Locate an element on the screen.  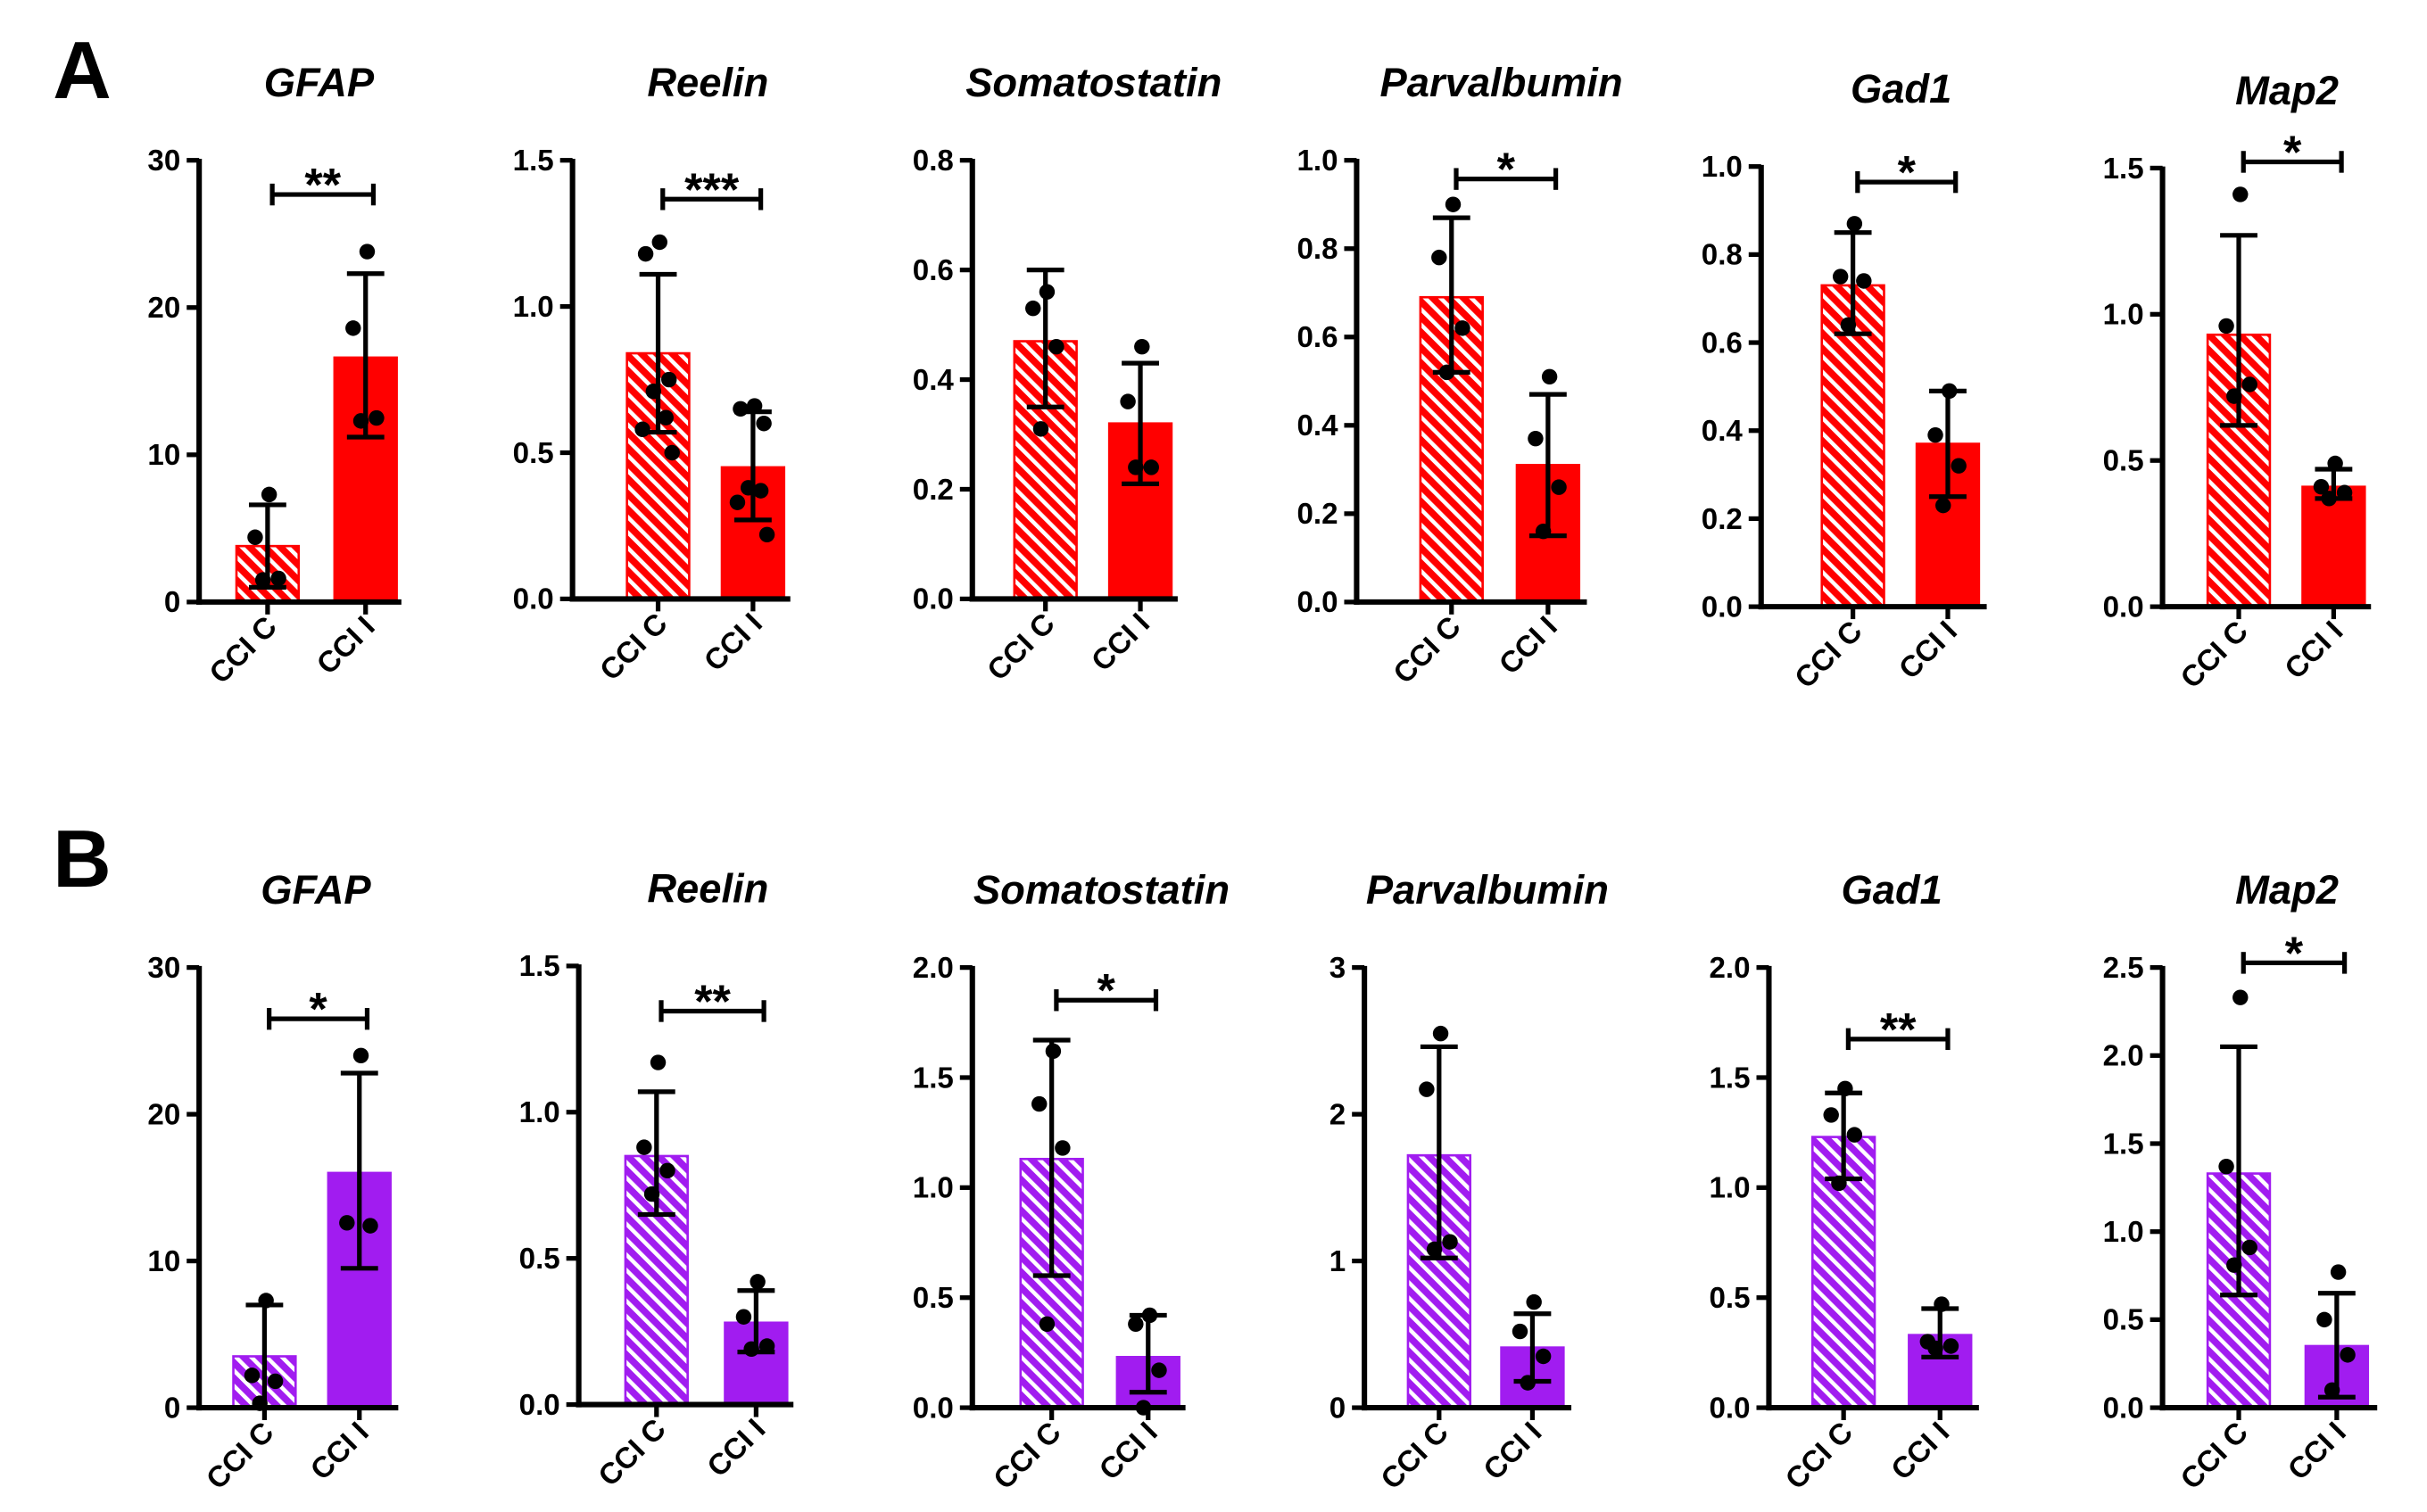
y-tick-label: 20 is located at coordinates (164, 308).